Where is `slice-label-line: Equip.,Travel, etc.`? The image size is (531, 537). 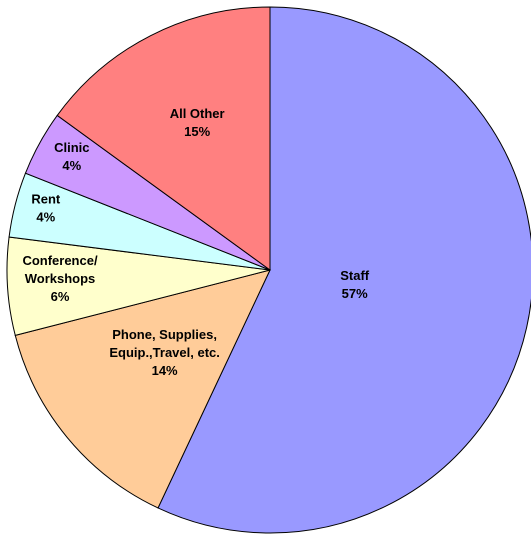 slice-label-line: Equip.,Travel, etc. is located at coordinates (164, 352).